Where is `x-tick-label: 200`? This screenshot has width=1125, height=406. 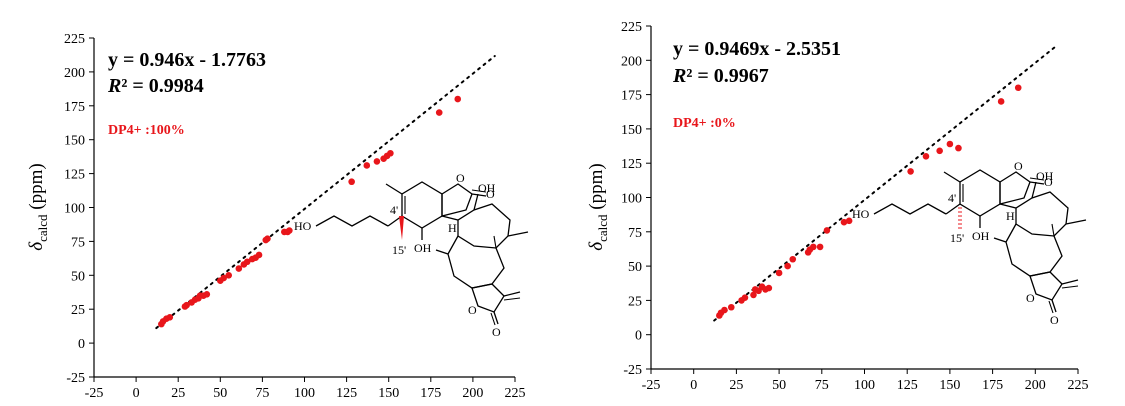 x-tick-label: 200 is located at coordinates (472, 393).